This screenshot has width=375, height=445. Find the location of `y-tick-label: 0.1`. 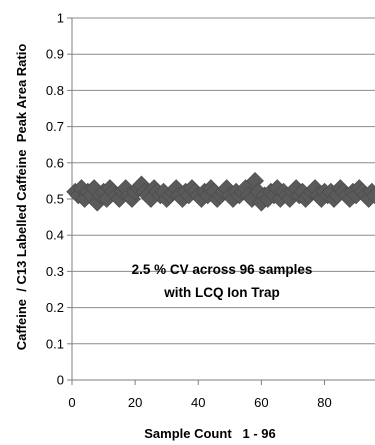

y-tick-label: 0.1 is located at coordinates (55, 343).